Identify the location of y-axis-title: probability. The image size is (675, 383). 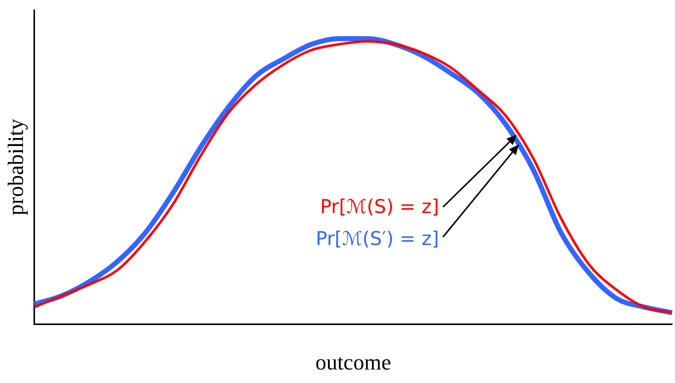
(15, 167).